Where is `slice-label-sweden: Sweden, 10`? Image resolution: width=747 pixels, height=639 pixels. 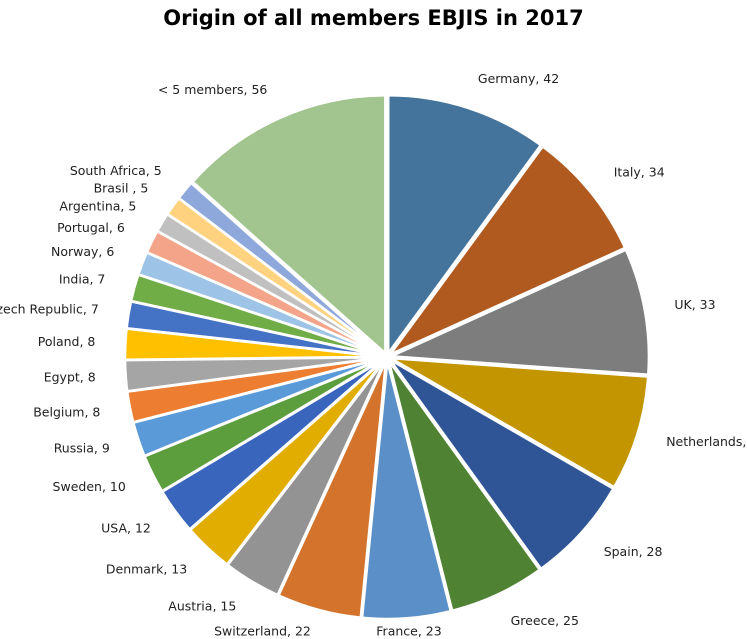
slice-label-sweden: Sweden, 10 is located at coordinates (89, 486).